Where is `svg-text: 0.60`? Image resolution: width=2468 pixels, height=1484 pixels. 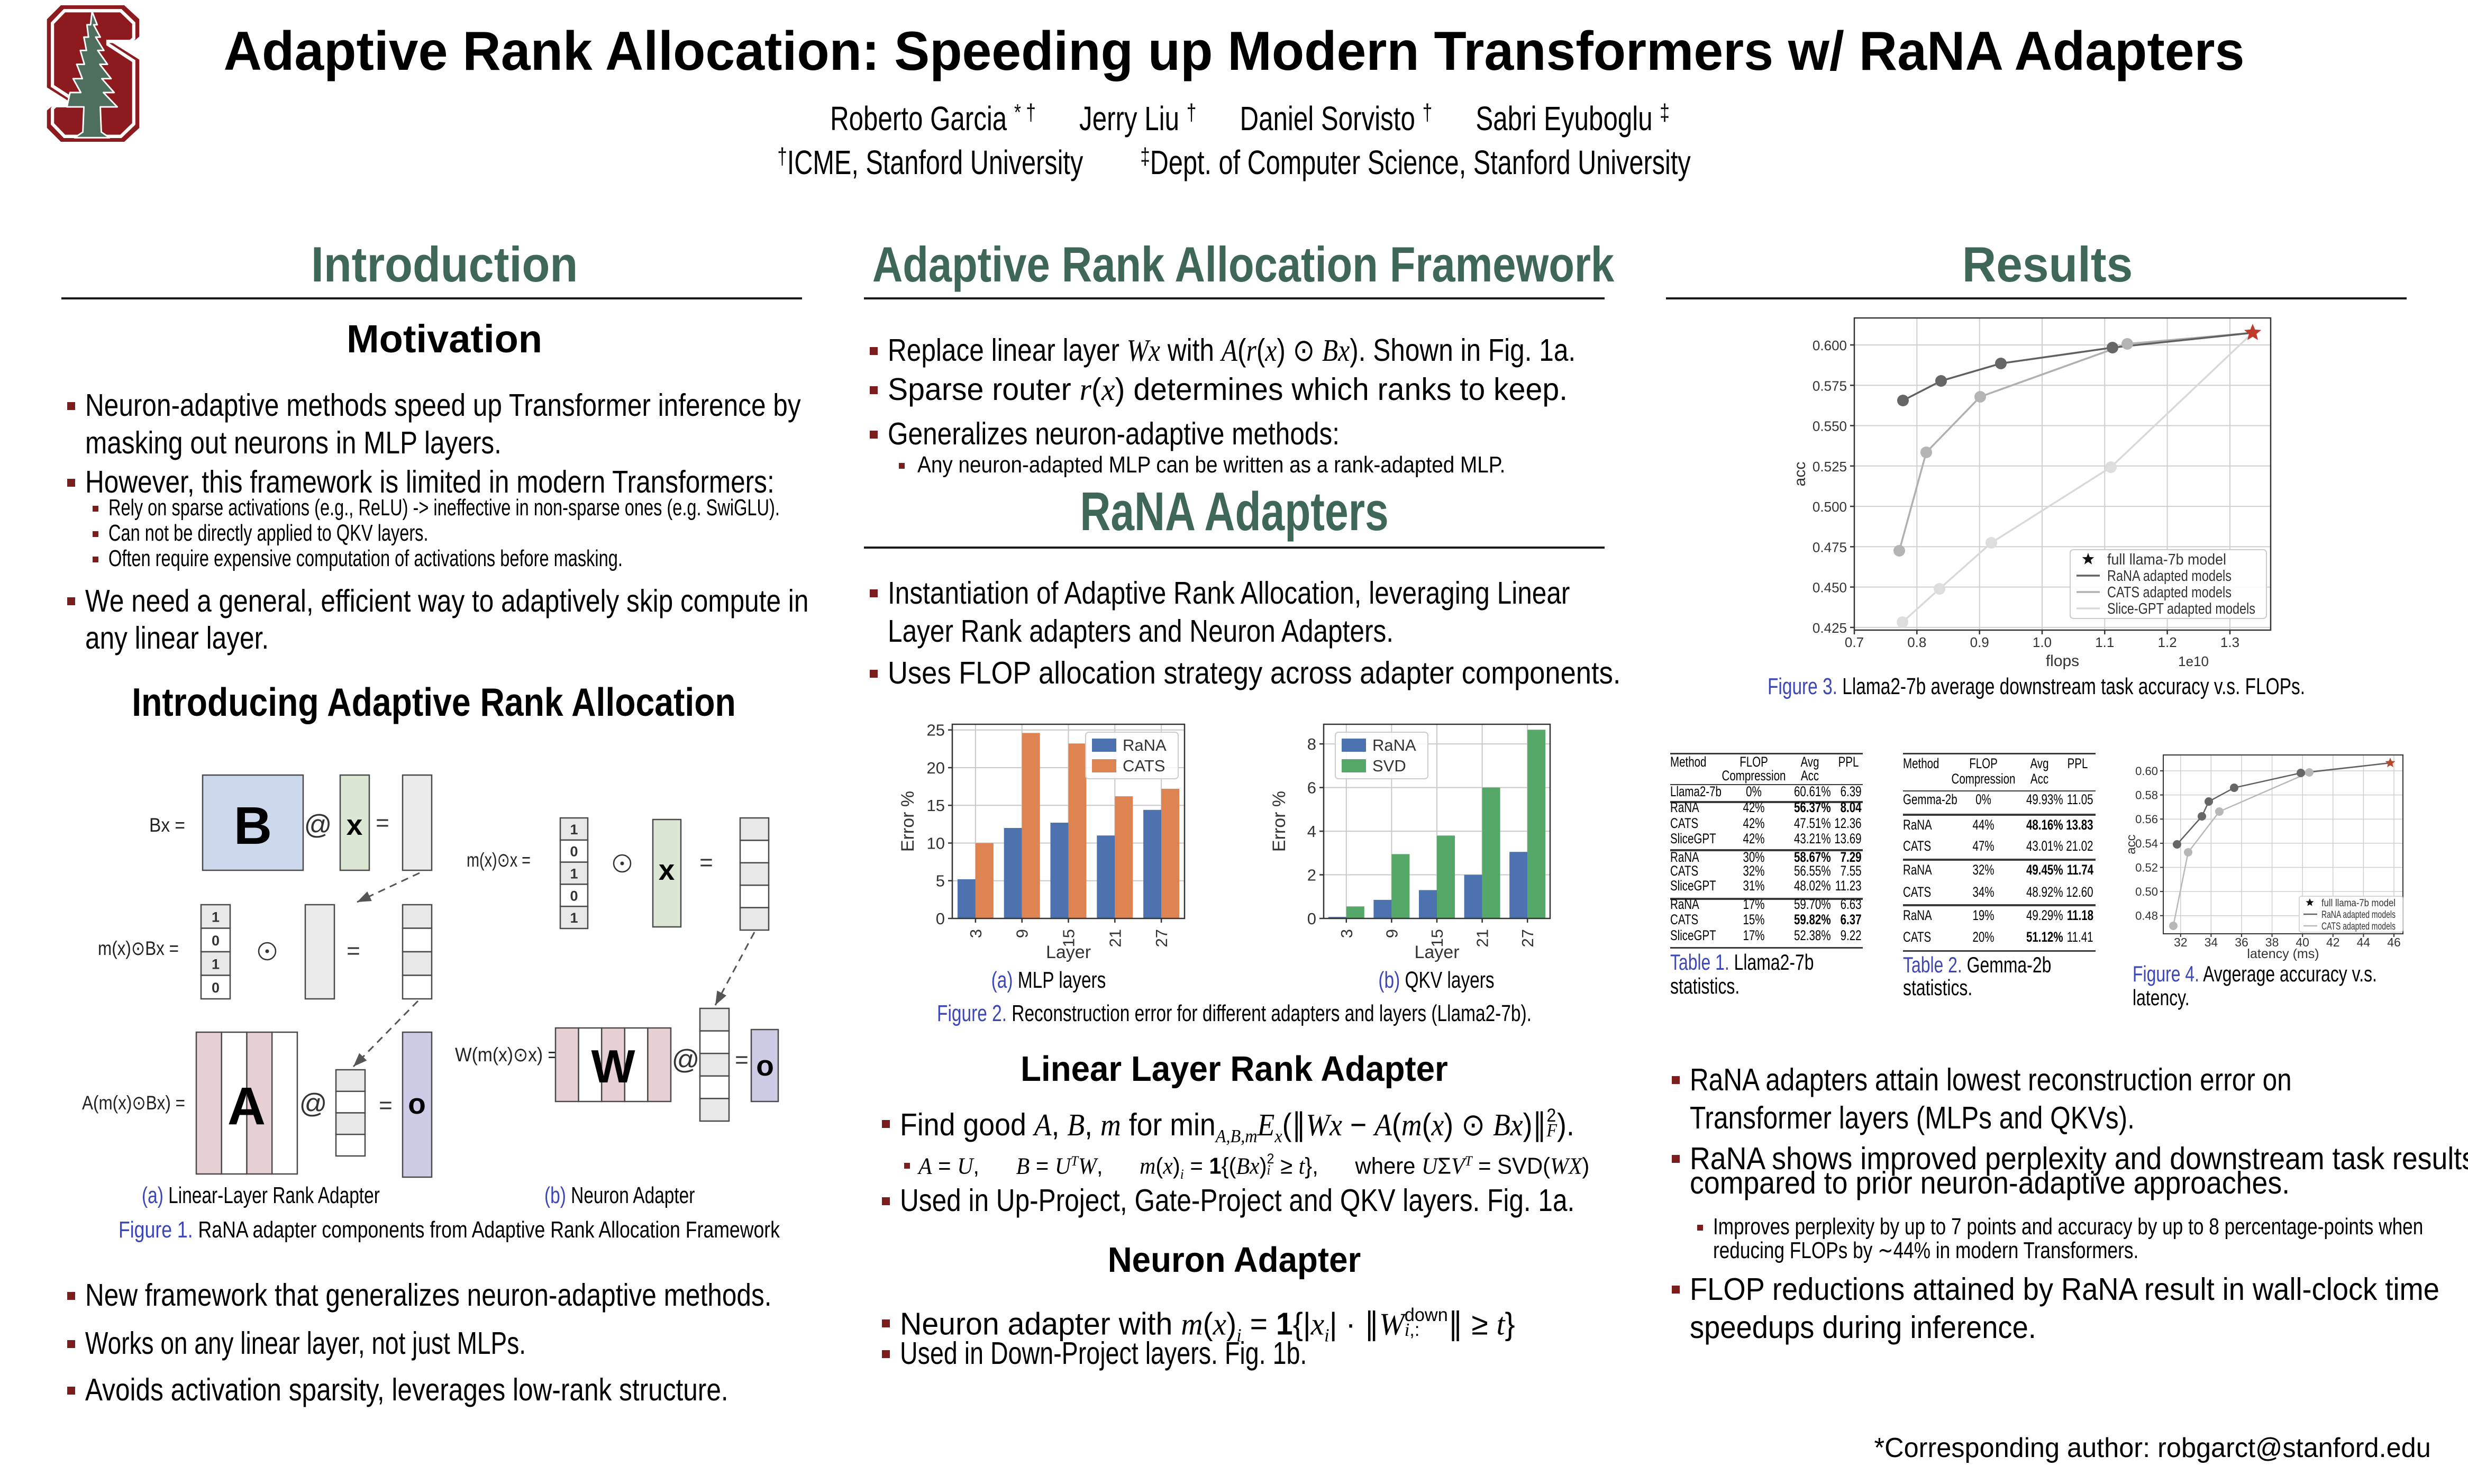
svg-text: 0.60 is located at coordinates (2146, 771).